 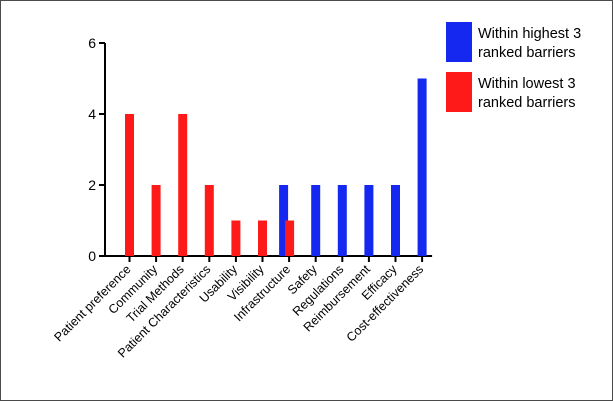 I want to click on legend-label-highest-line1: Within highest 3, so click(x=529, y=34).